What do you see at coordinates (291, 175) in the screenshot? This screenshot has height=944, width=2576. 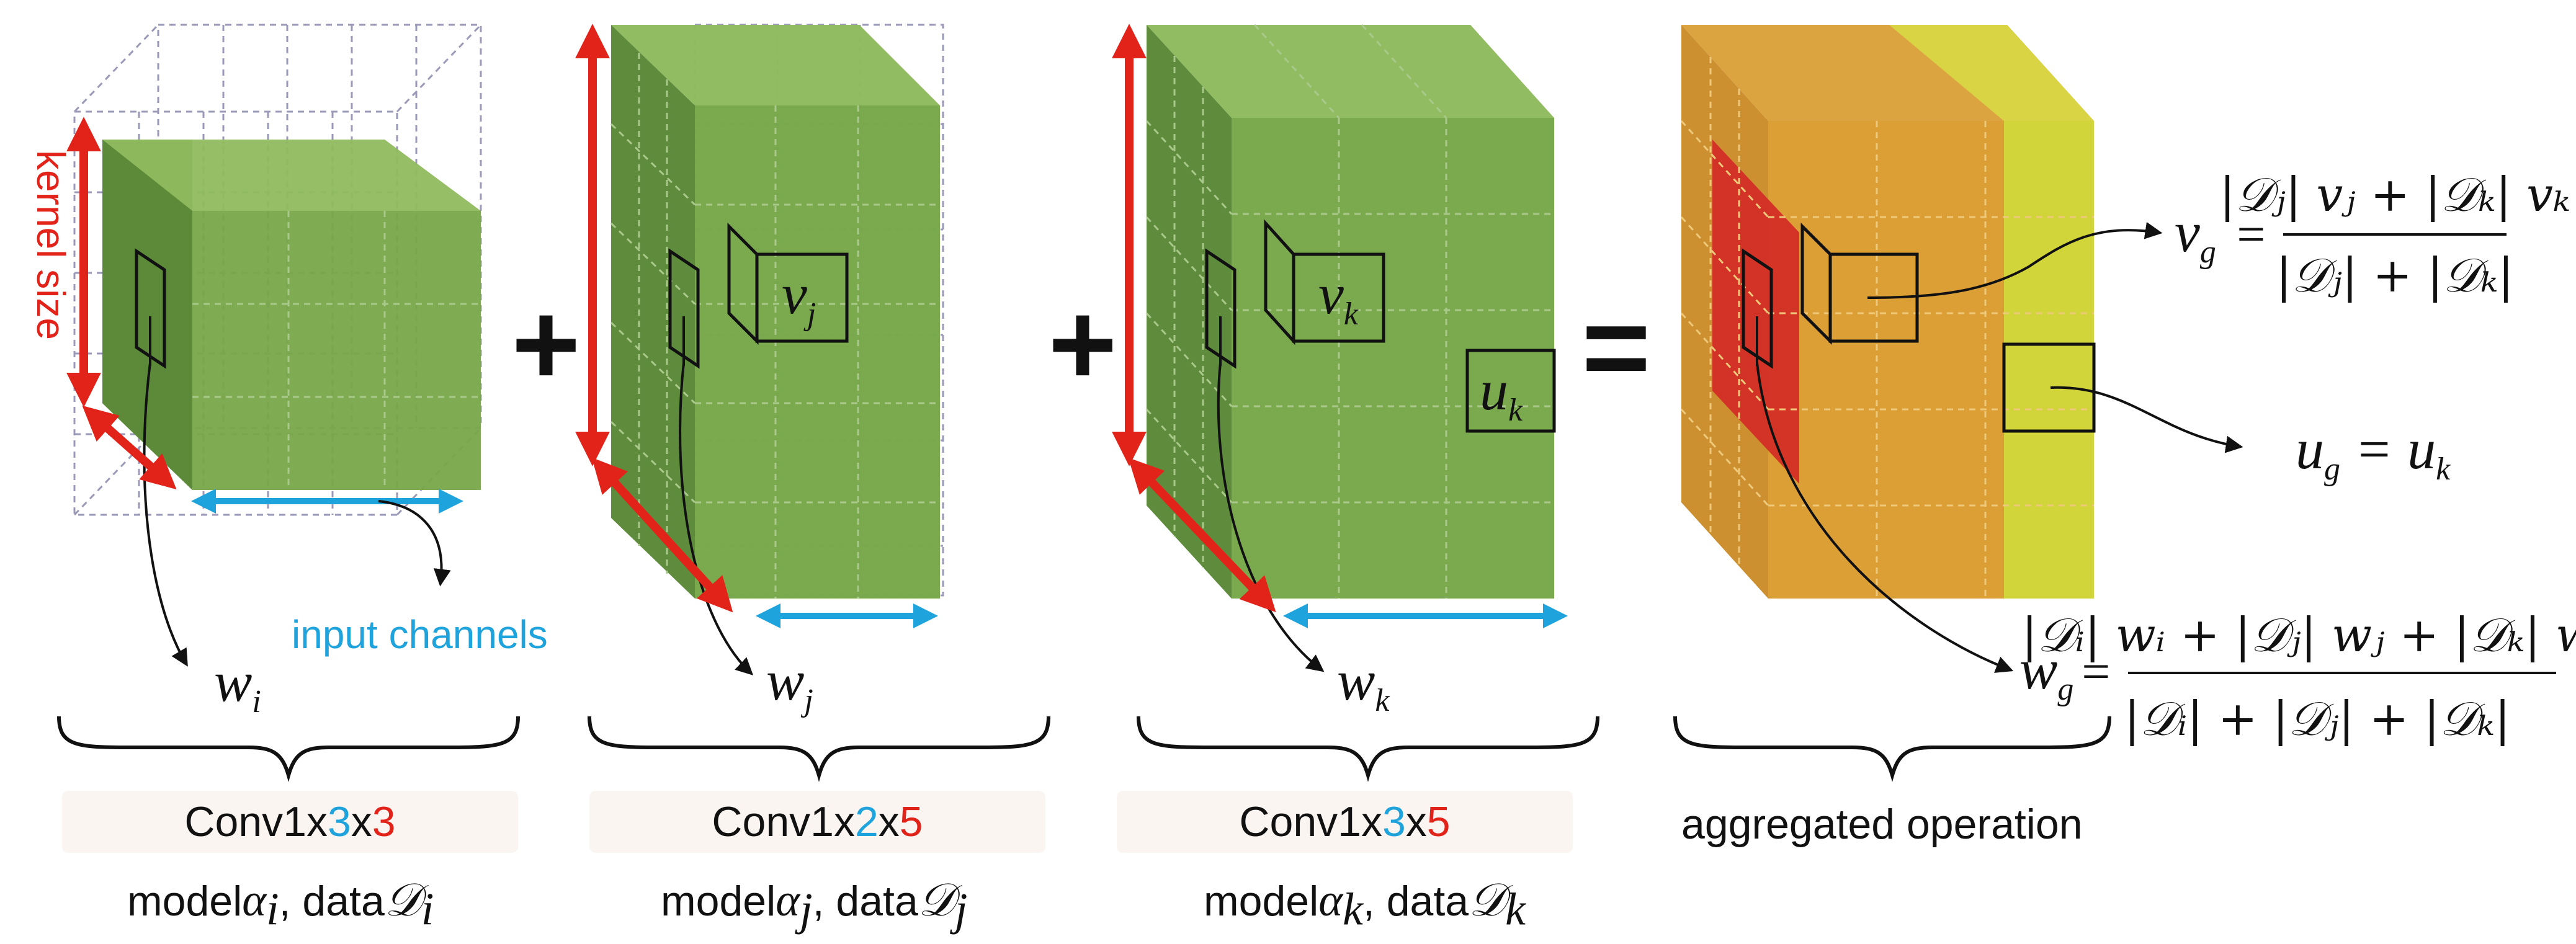 I see `model-i-cube-top-face` at bounding box center [291, 175].